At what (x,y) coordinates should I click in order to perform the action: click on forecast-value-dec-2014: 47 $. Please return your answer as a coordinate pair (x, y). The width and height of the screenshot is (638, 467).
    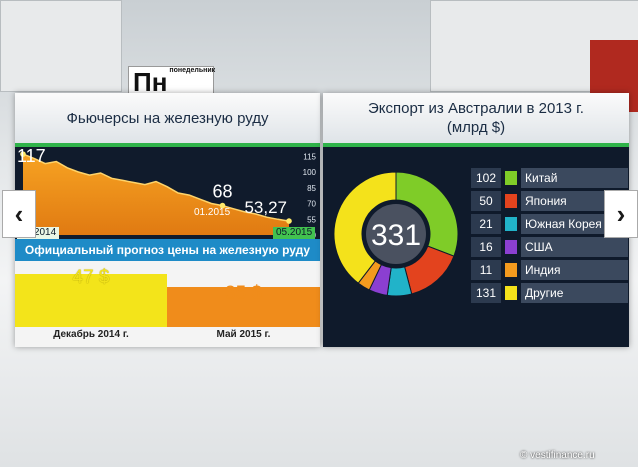
    Looking at the image, I should click on (91, 277).